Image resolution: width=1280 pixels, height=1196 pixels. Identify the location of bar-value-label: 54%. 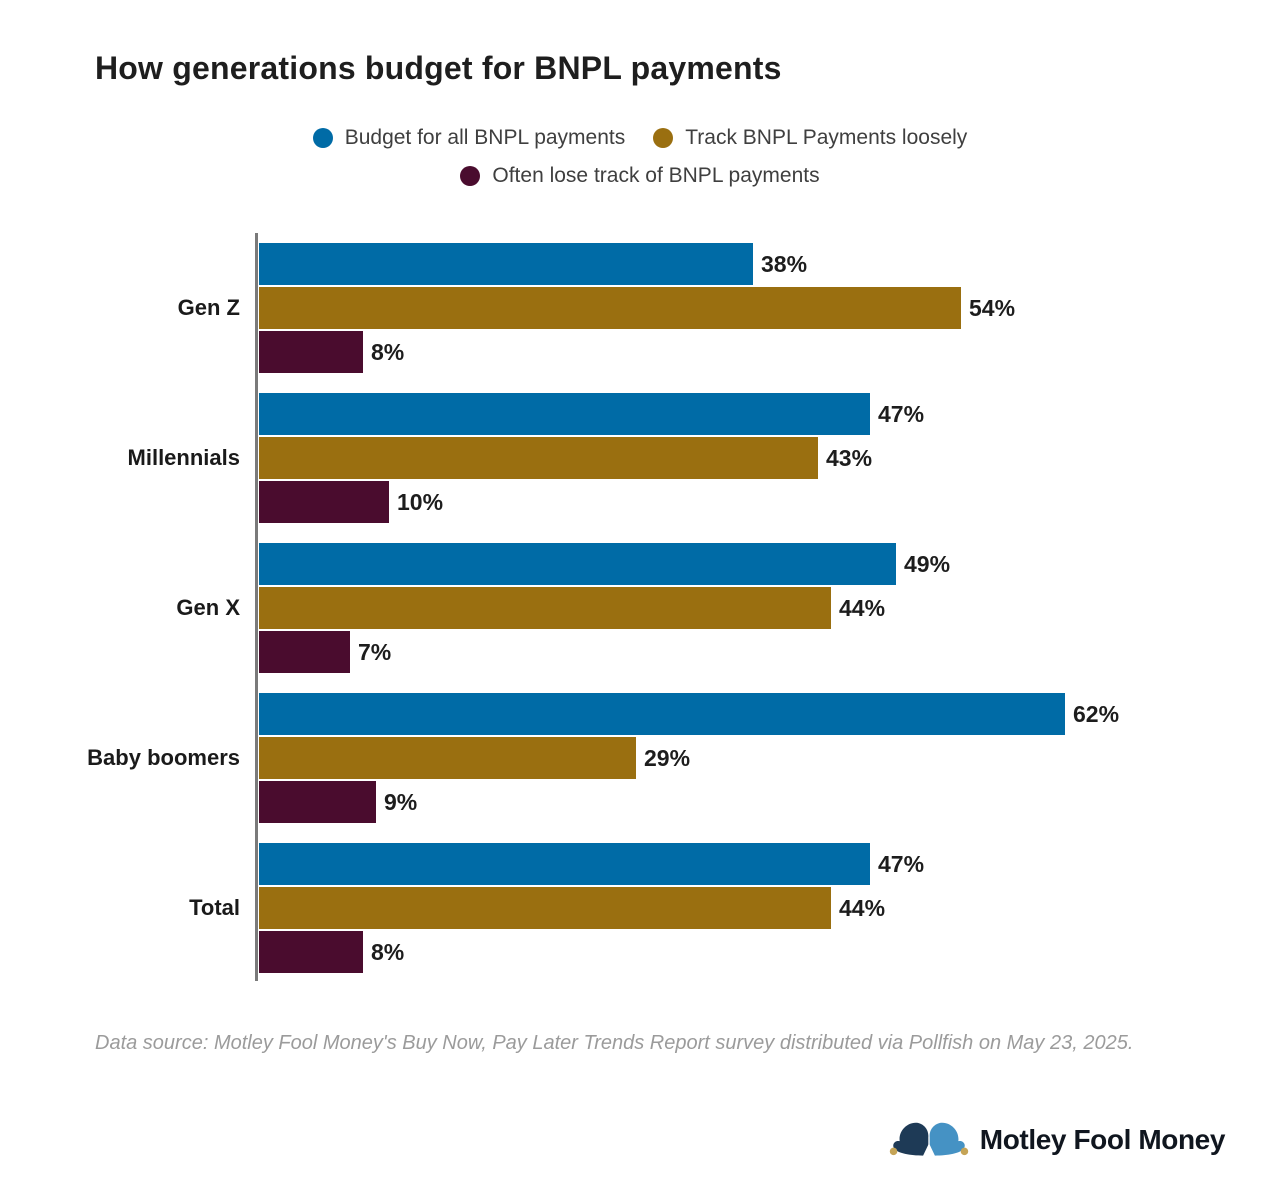
(992, 307).